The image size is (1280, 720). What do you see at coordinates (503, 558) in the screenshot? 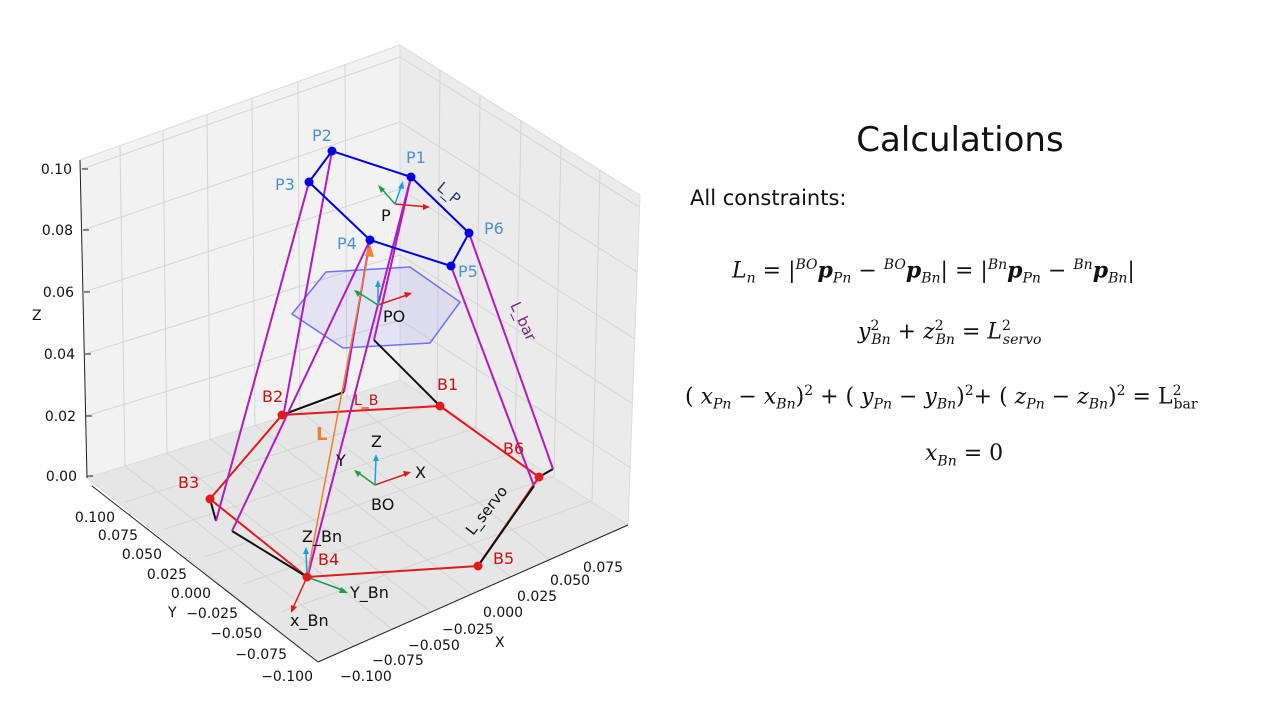
I see `label-B5: B5` at bounding box center [503, 558].